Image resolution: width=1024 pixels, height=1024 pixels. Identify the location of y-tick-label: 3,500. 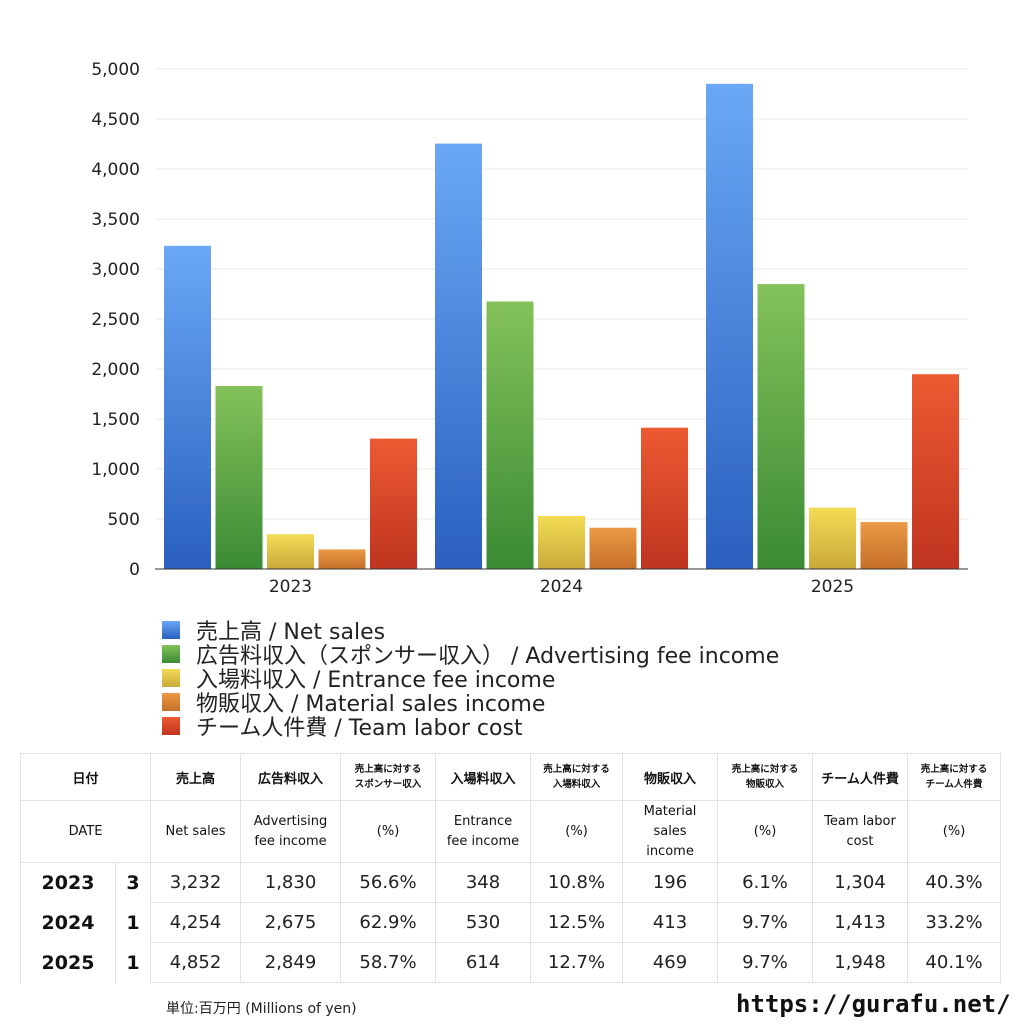
(115, 220).